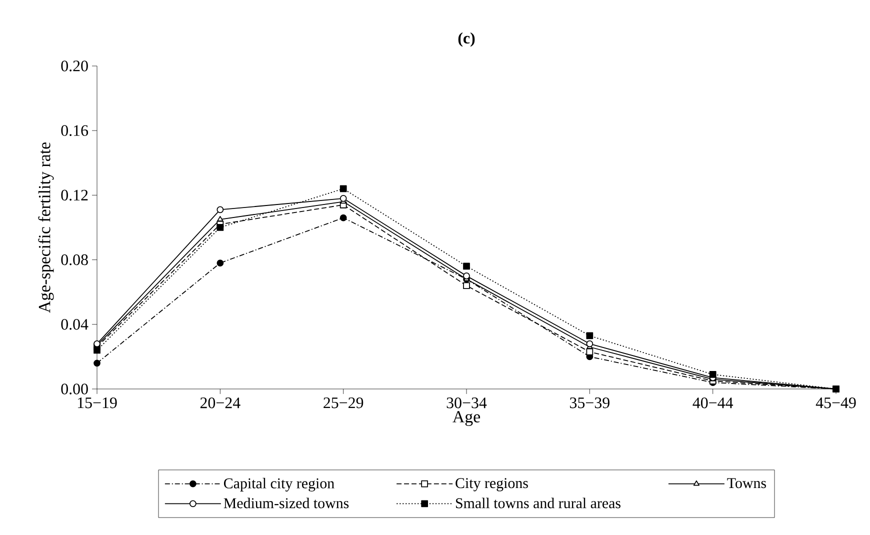 The height and width of the screenshot is (535, 870). Describe the element at coordinates (74, 324) in the screenshot. I see `y-tick-label: 0.04` at that location.